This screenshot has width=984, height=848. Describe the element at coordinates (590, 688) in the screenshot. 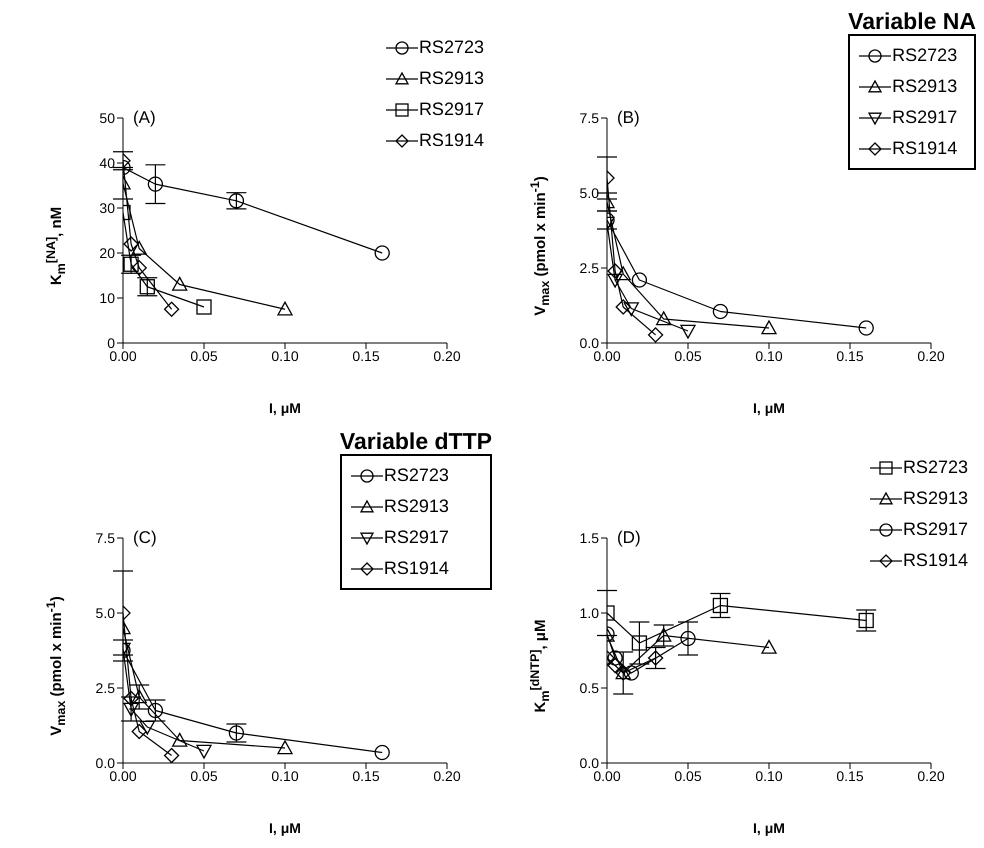

I see `y-tick-label: 0.5` at that location.